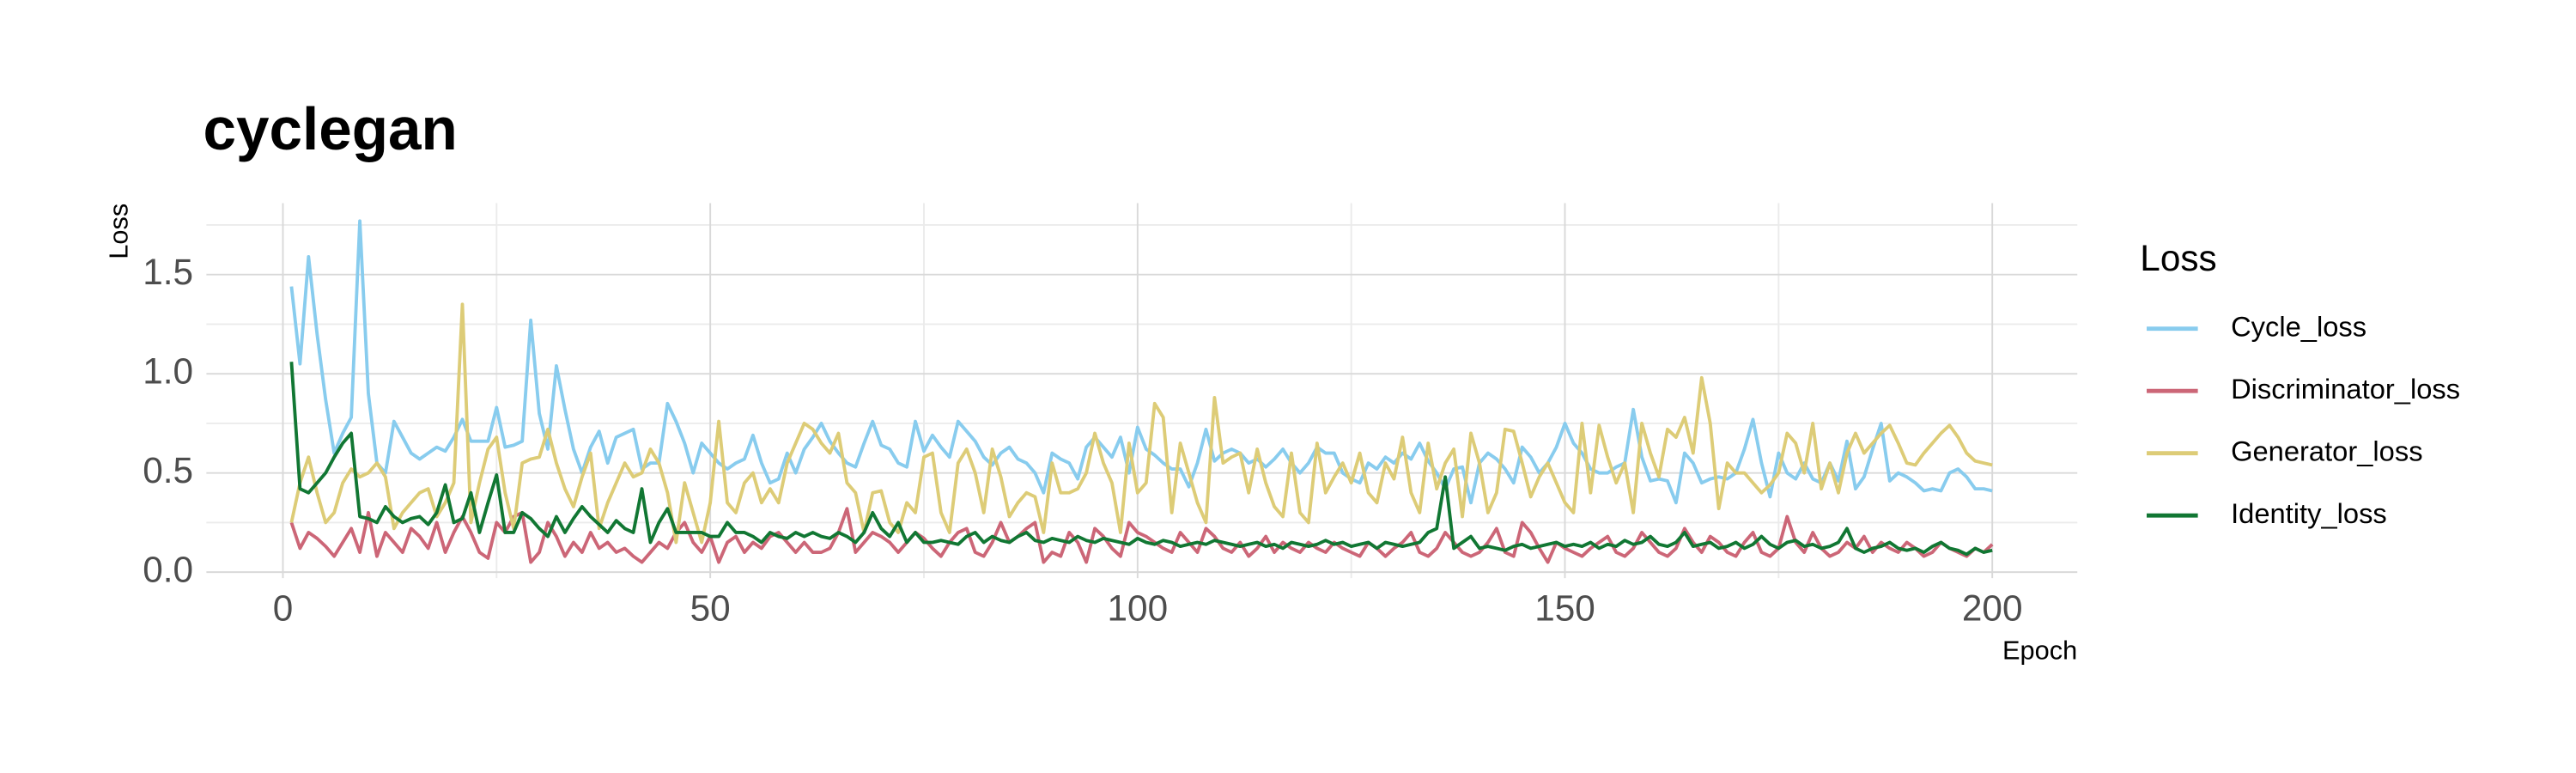 This screenshot has width=2576, height=773. Describe the element at coordinates (119, 231) in the screenshot. I see `y-axis-label: Loss` at that location.